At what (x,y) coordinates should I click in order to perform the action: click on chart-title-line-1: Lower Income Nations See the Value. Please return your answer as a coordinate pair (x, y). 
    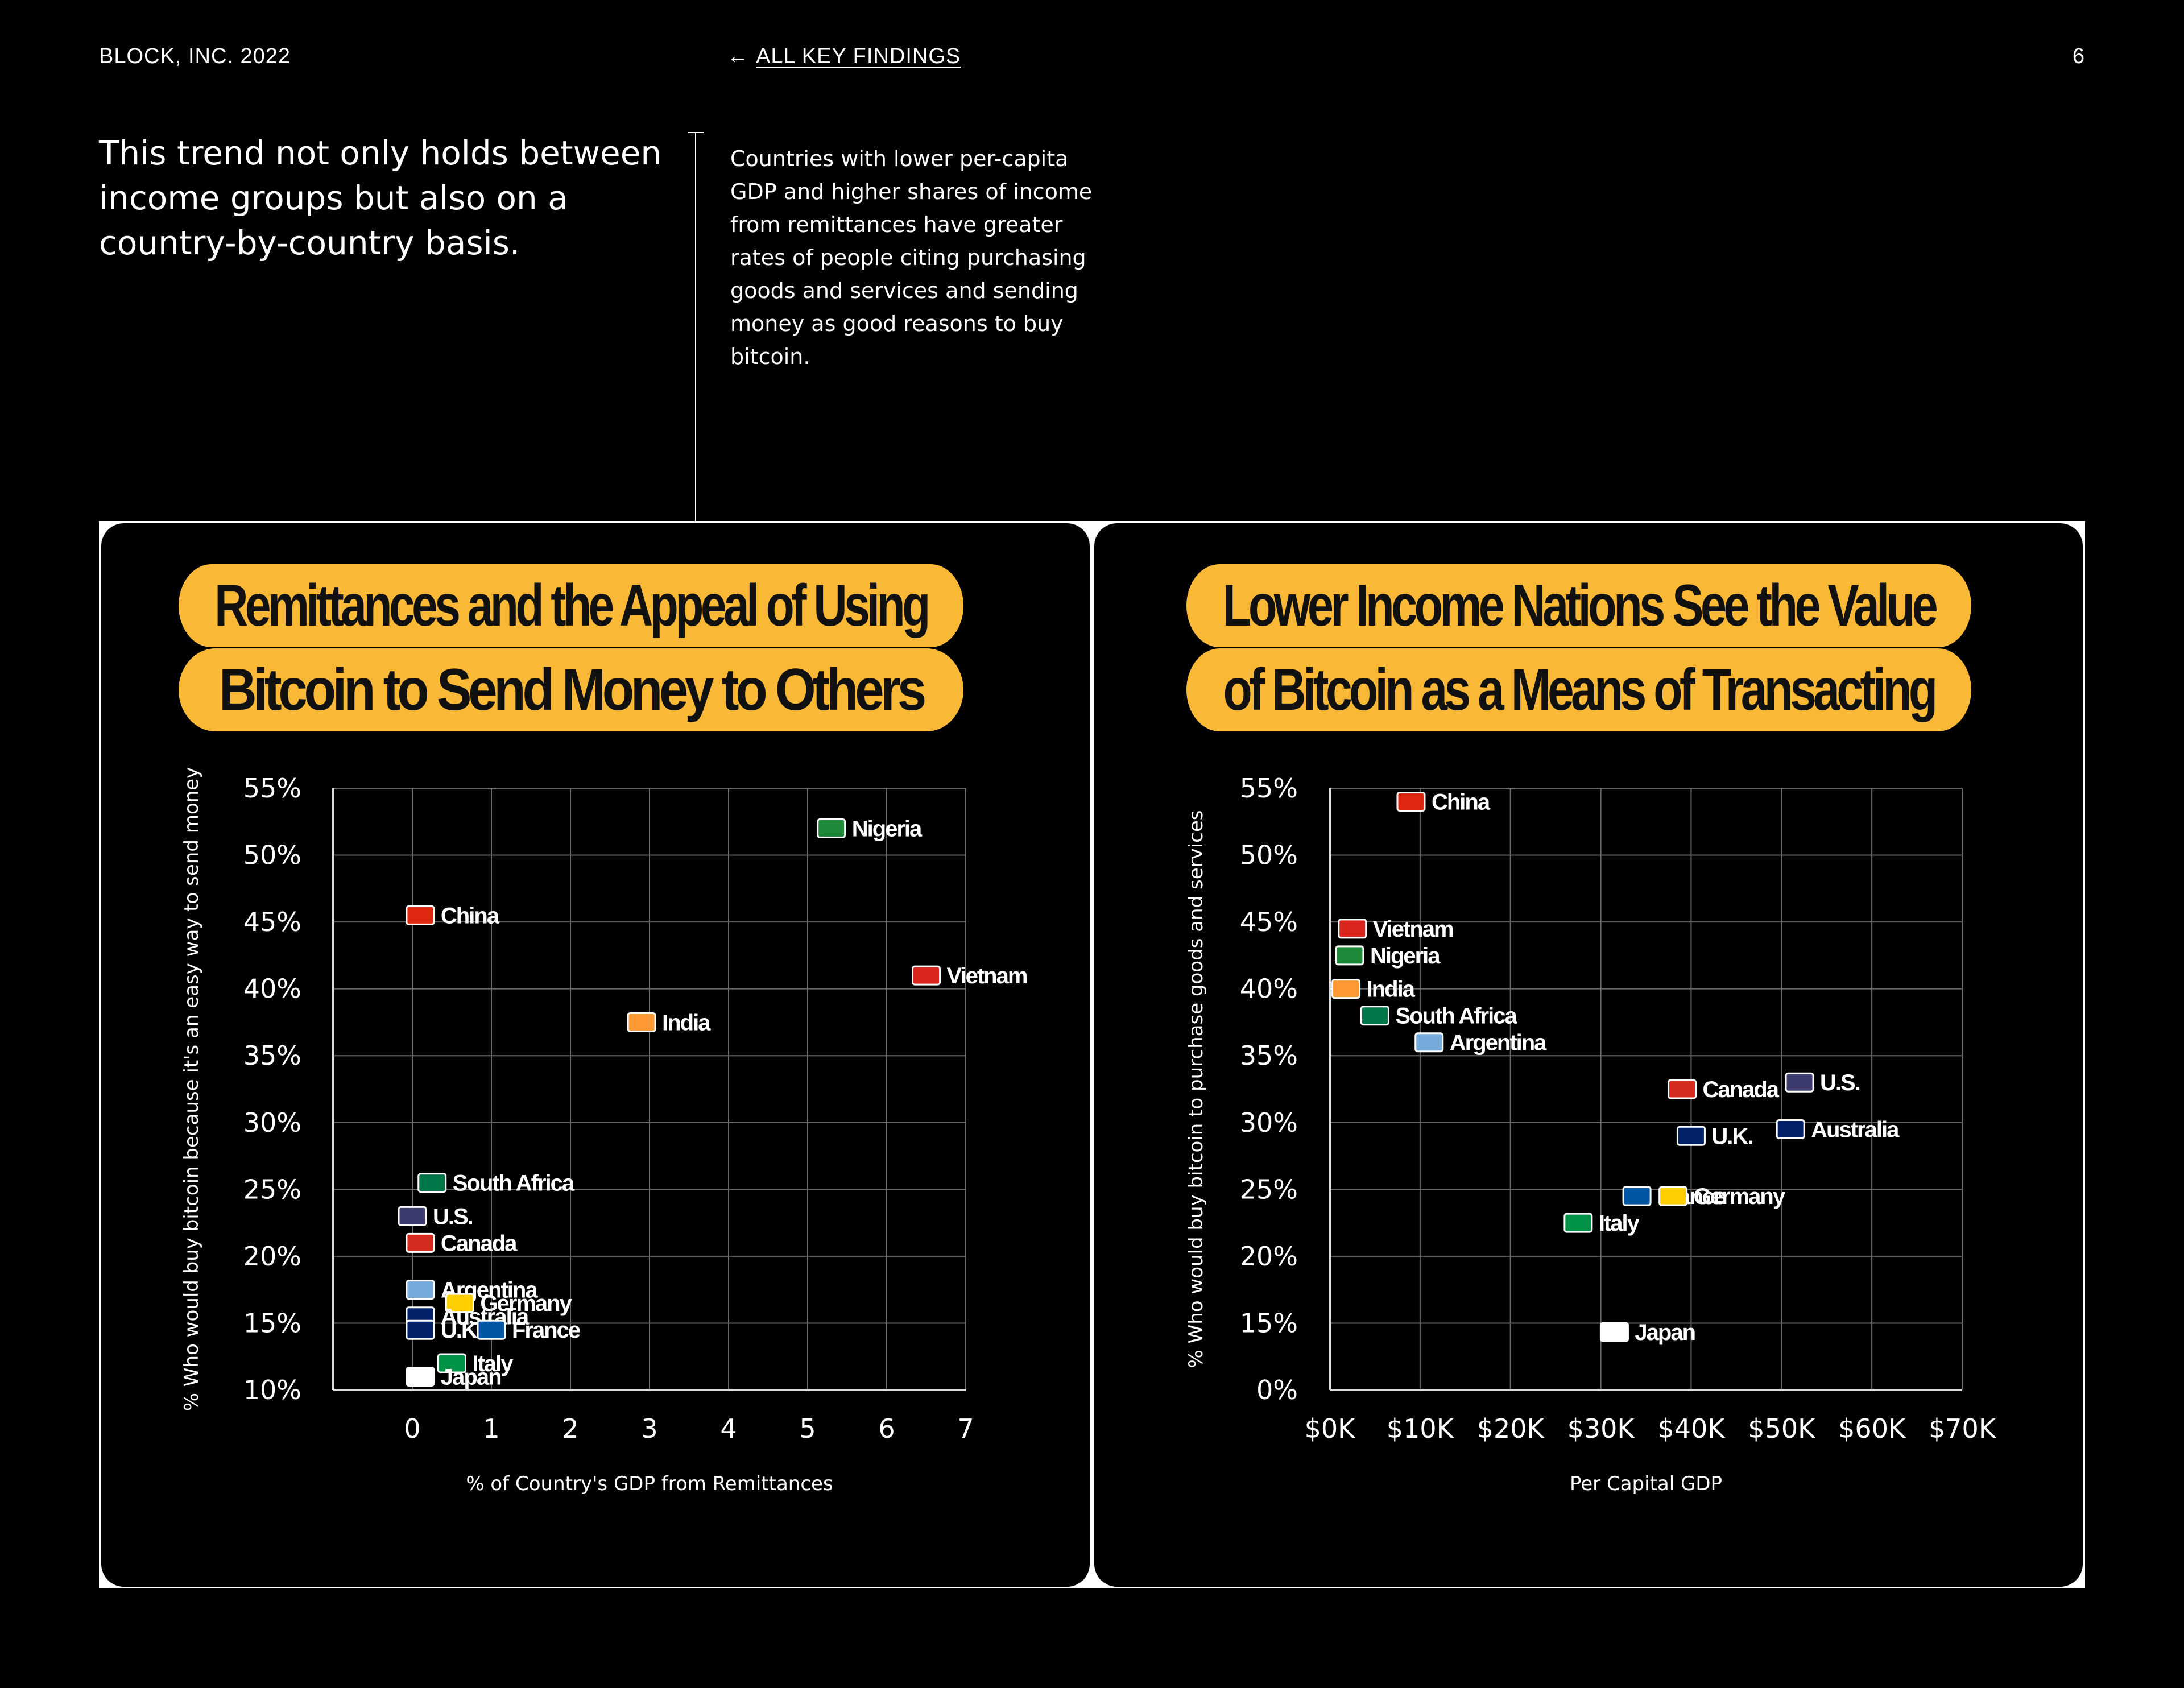
    Looking at the image, I should click on (1578, 606).